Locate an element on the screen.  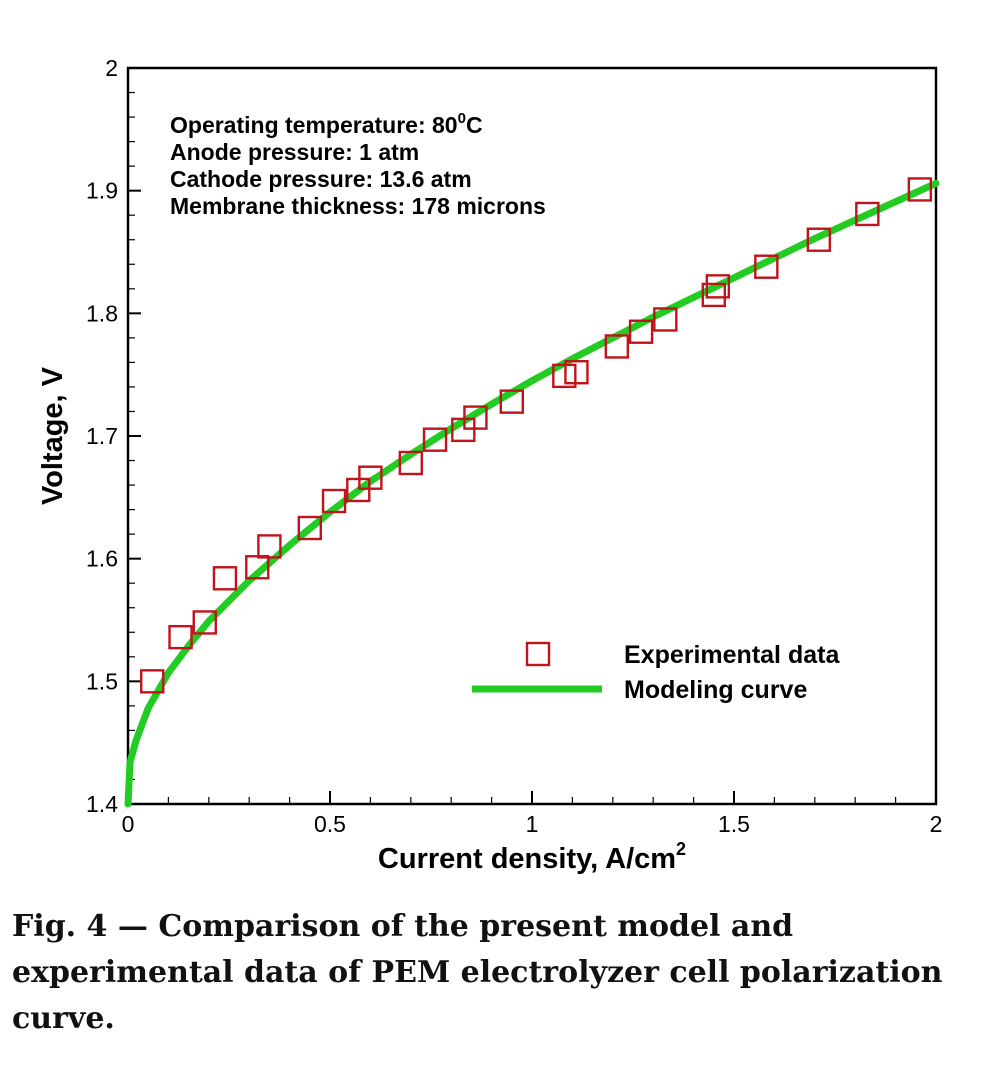
x-tick-labels: 0 0.5 1 1.5 2 is located at coordinates (532, 824).